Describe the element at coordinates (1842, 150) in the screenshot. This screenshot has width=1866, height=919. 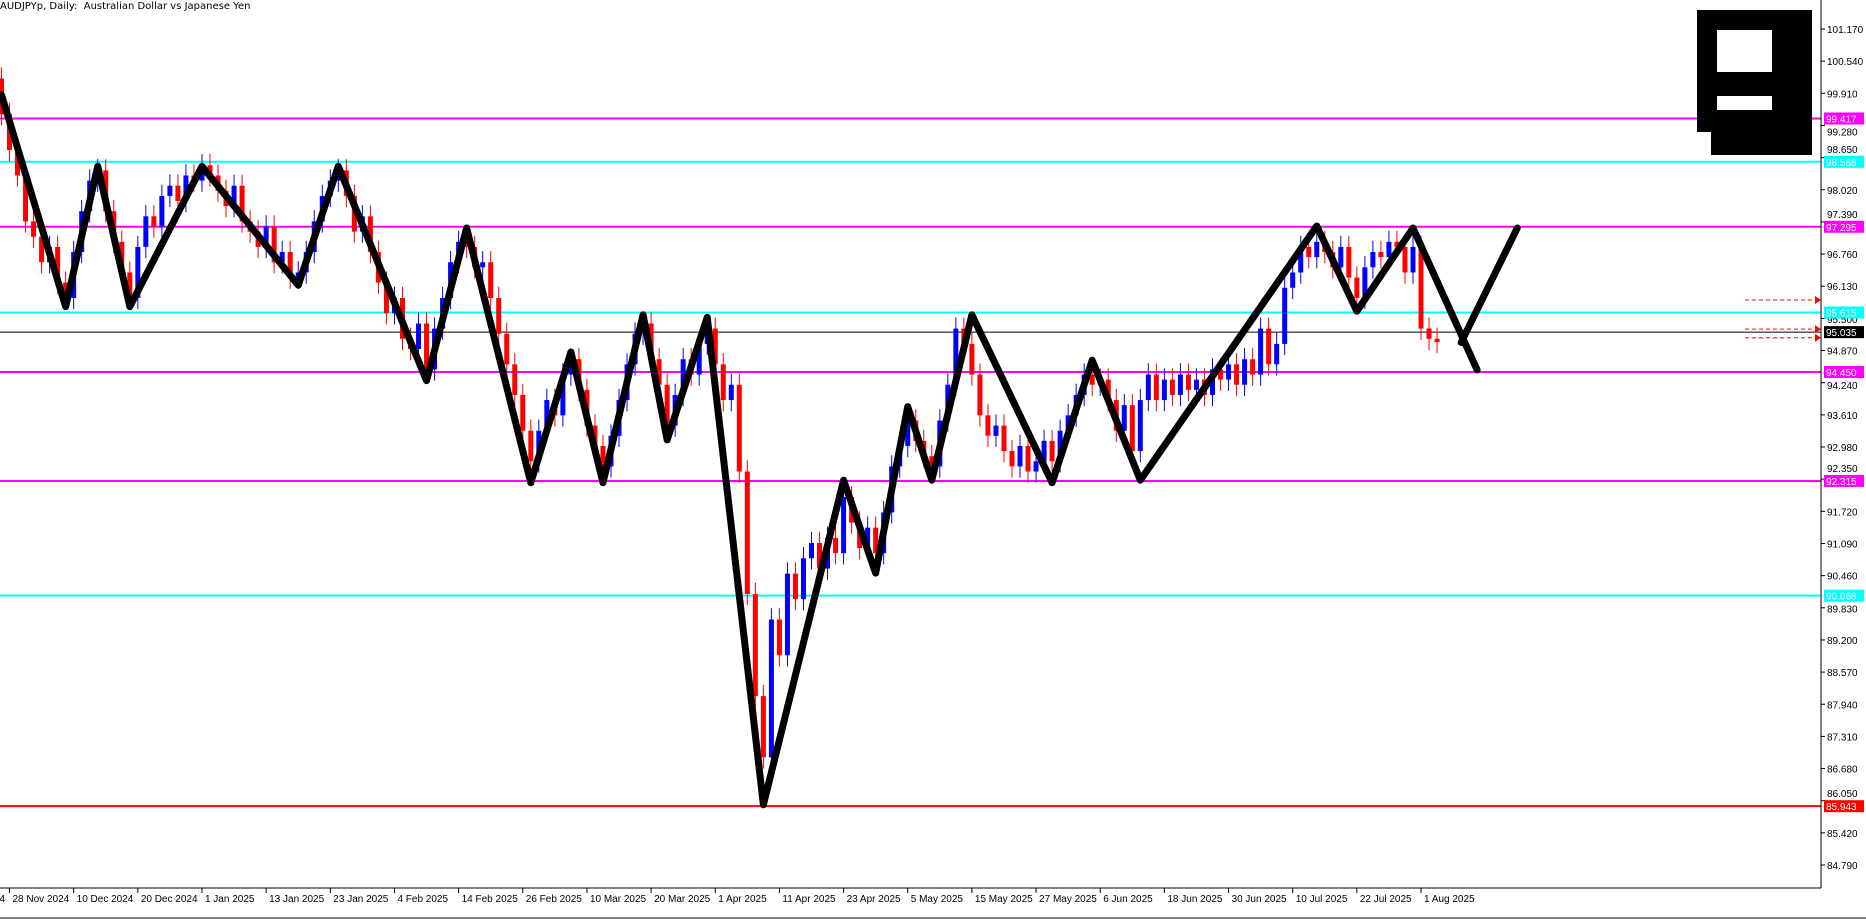
I see `y-tick-label: 98.650` at that location.